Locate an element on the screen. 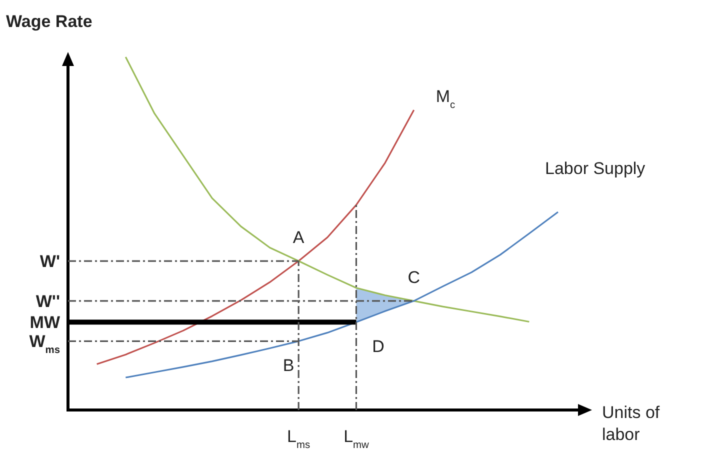 The image size is (708, 452). annotation: A is located at coordinates (298, 238).